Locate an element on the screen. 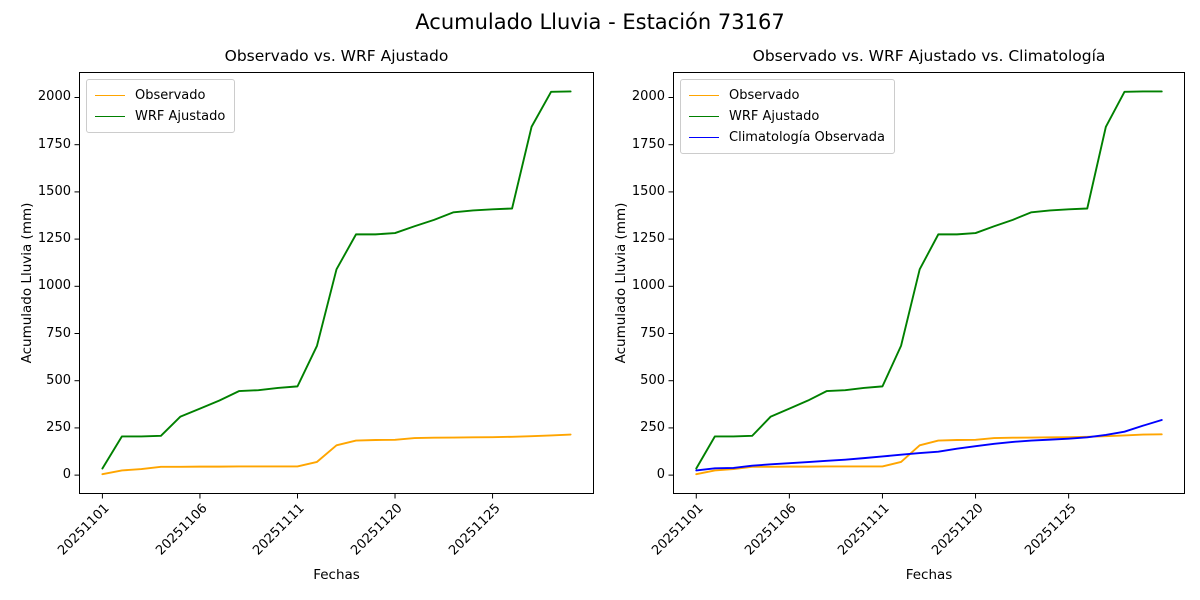  series-line-climatolog-a-observada is located at coordinates (929, 445).